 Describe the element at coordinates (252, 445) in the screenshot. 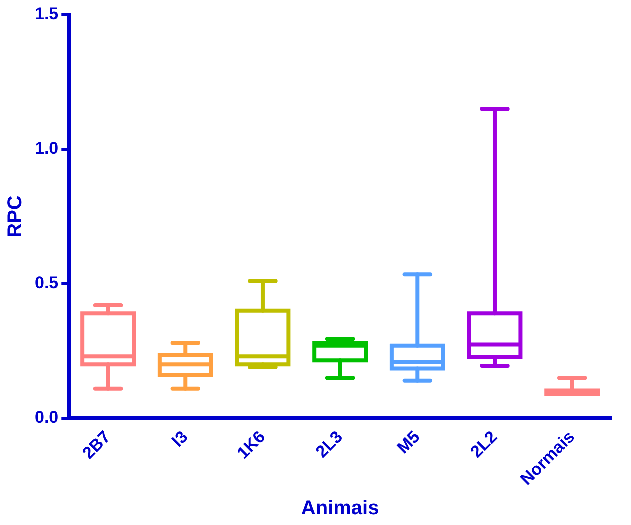

I see `x-tick-label: 1K6` at that location.